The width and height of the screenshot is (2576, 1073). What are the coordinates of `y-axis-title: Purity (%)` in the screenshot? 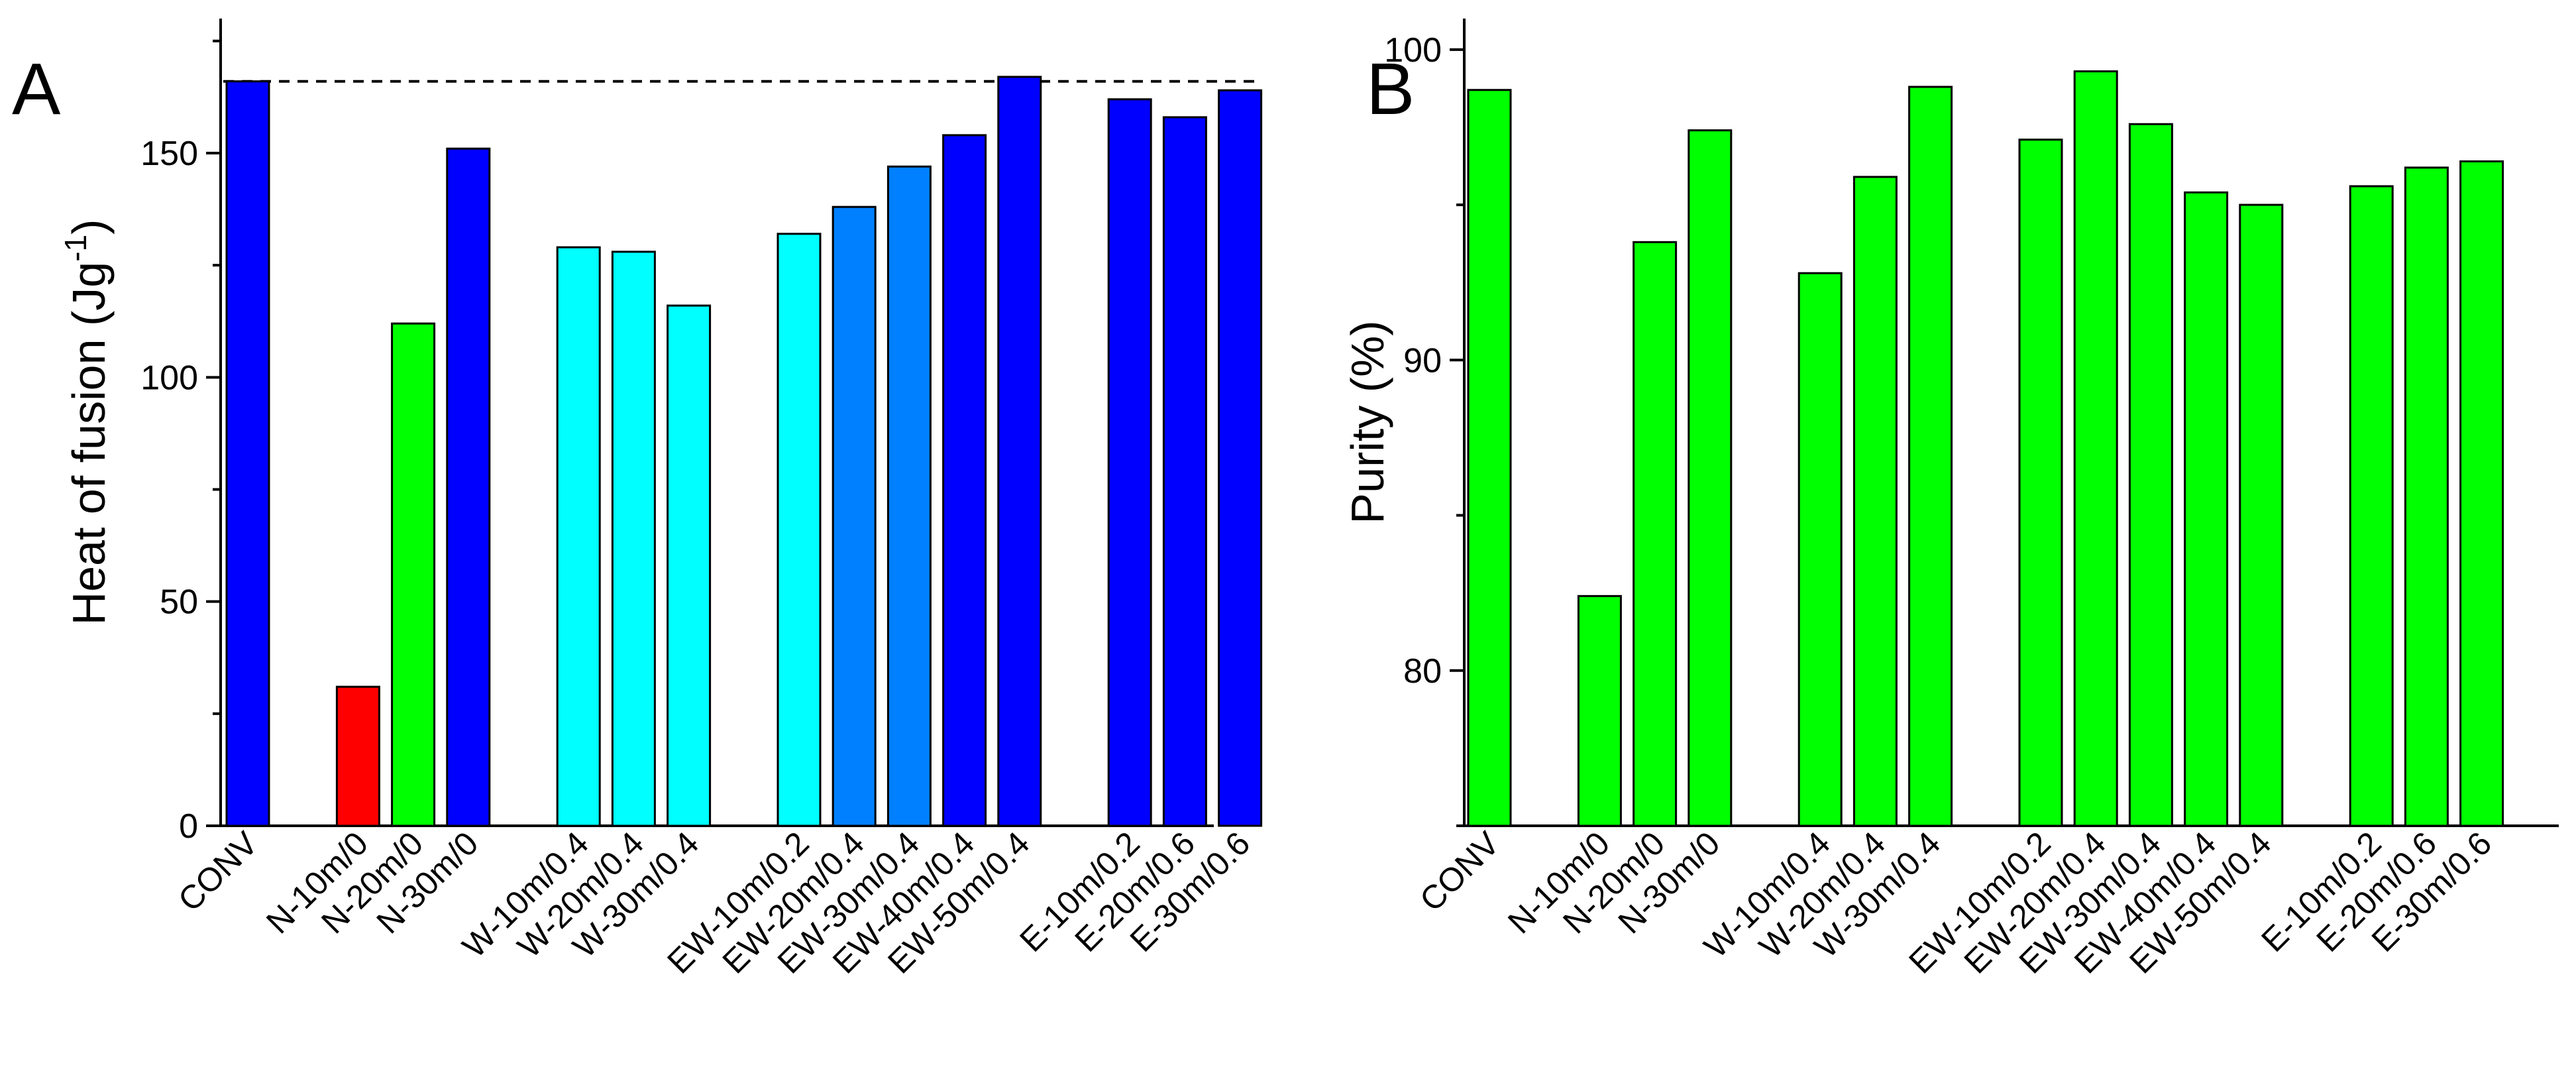 It's located at (1367, 422).